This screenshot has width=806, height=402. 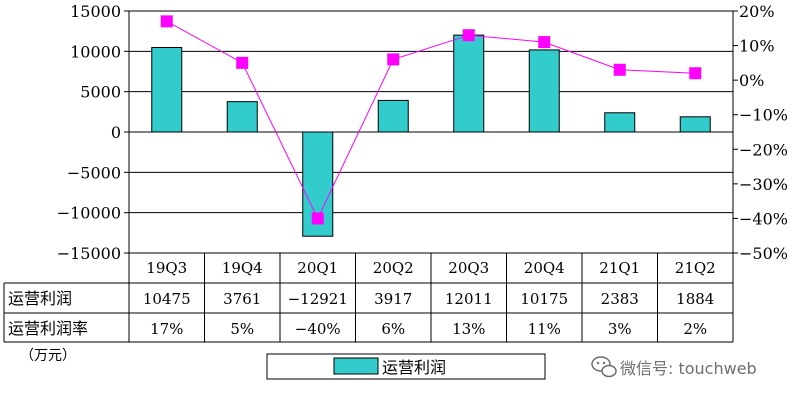 I want to click on left-tick-label: −10000, so click(x=89, y=213).